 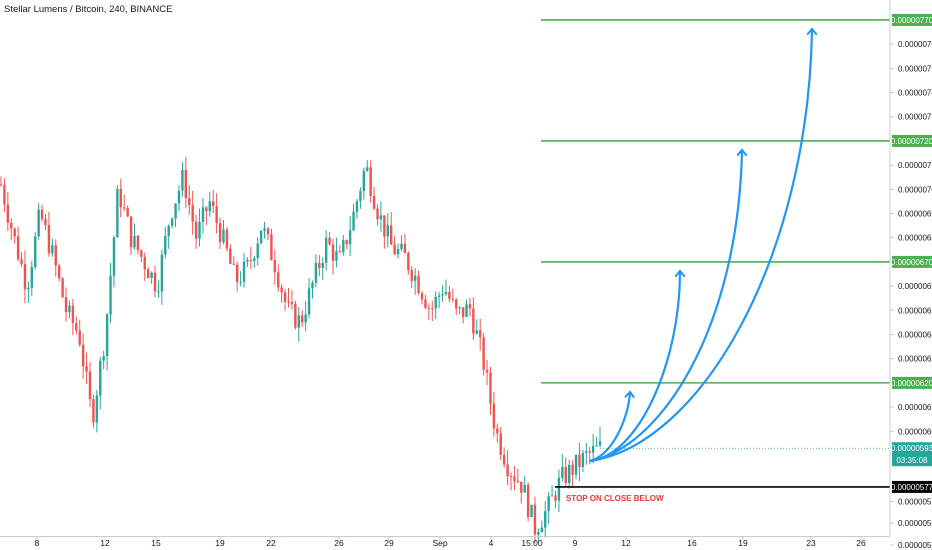 What do you see at coordinates (220, 543) in the screenshot?
I see `time-tick-label: 19` at bounding box center [220, 543].